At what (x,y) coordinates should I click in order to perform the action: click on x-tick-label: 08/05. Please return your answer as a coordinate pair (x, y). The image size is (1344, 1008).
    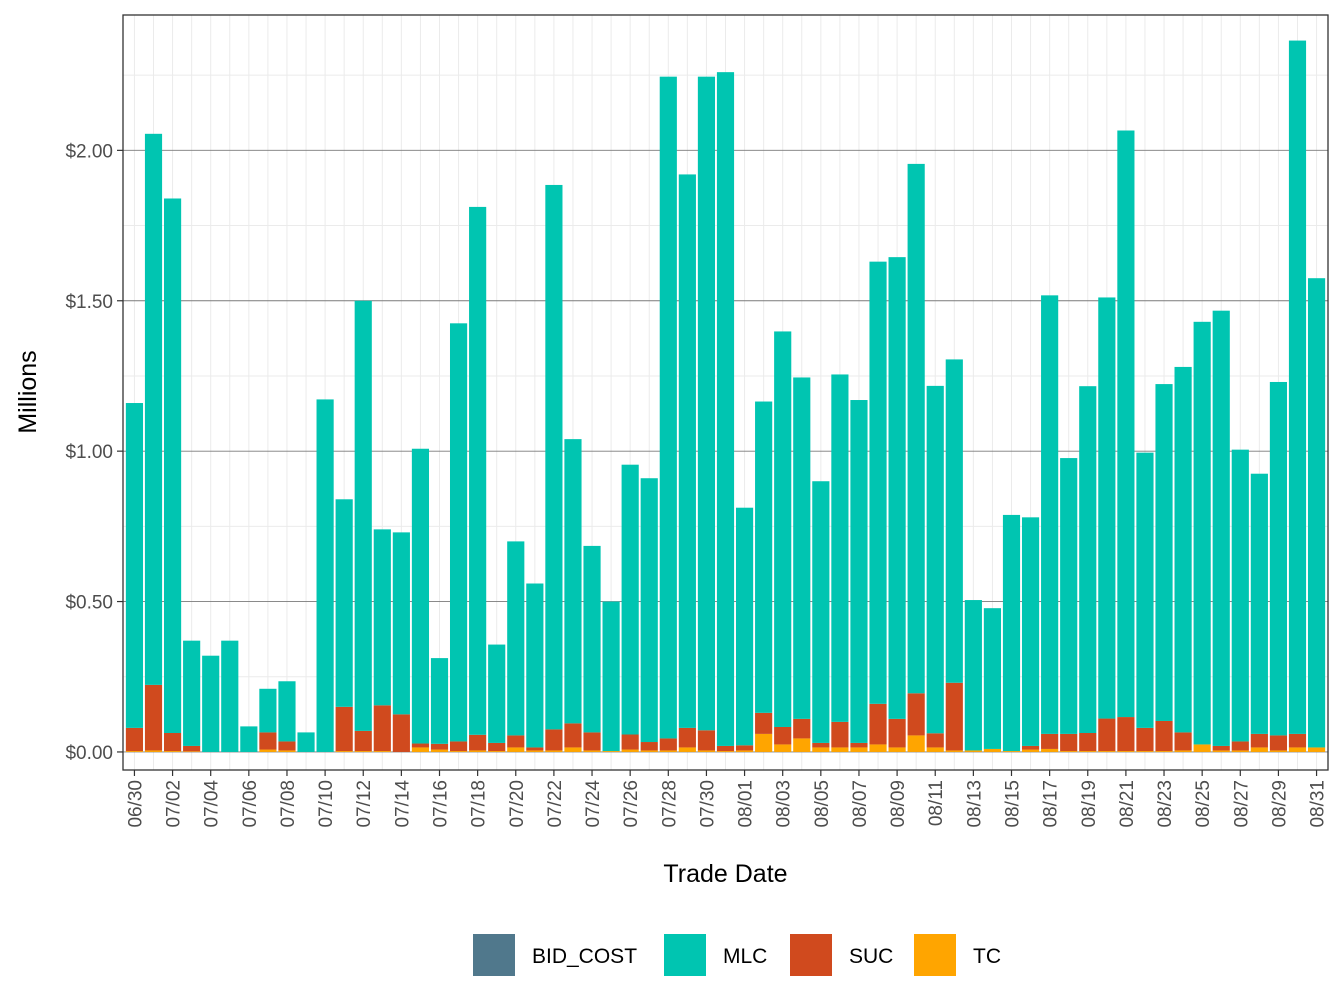
    Looking at the image, I should click on (822, 804).